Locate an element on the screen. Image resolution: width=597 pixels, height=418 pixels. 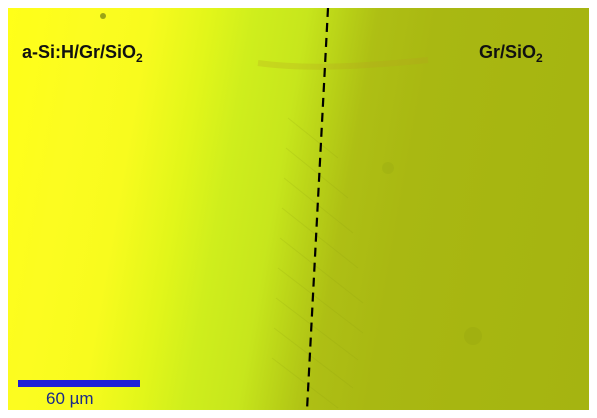
left-label-subscript: 2 is located at coordinates (139, 58).